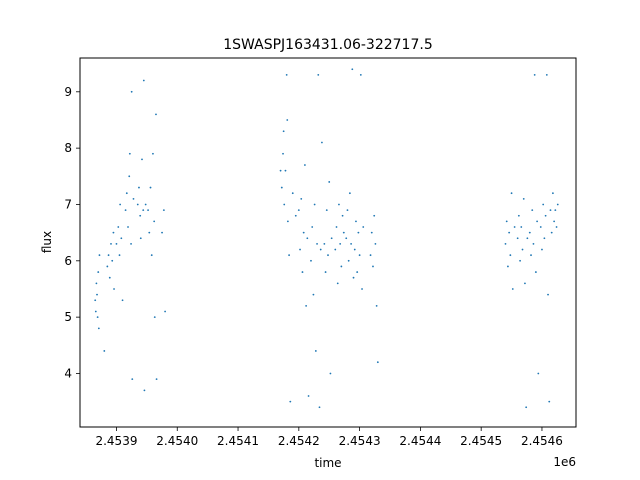 This screenshot has width=640, height=480. I want to click on y-tick-label: 7, so click(68, 204).